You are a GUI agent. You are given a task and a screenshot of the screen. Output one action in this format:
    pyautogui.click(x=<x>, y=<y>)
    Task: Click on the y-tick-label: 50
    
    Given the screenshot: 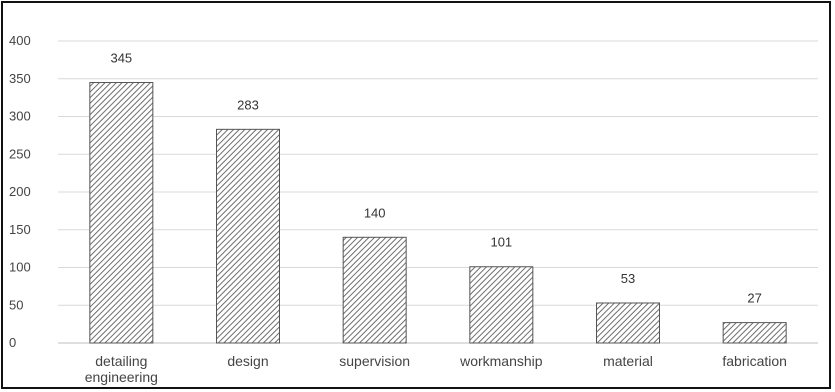 What is the action you would take?
    pyautogui.click(x=16, y=304)
    